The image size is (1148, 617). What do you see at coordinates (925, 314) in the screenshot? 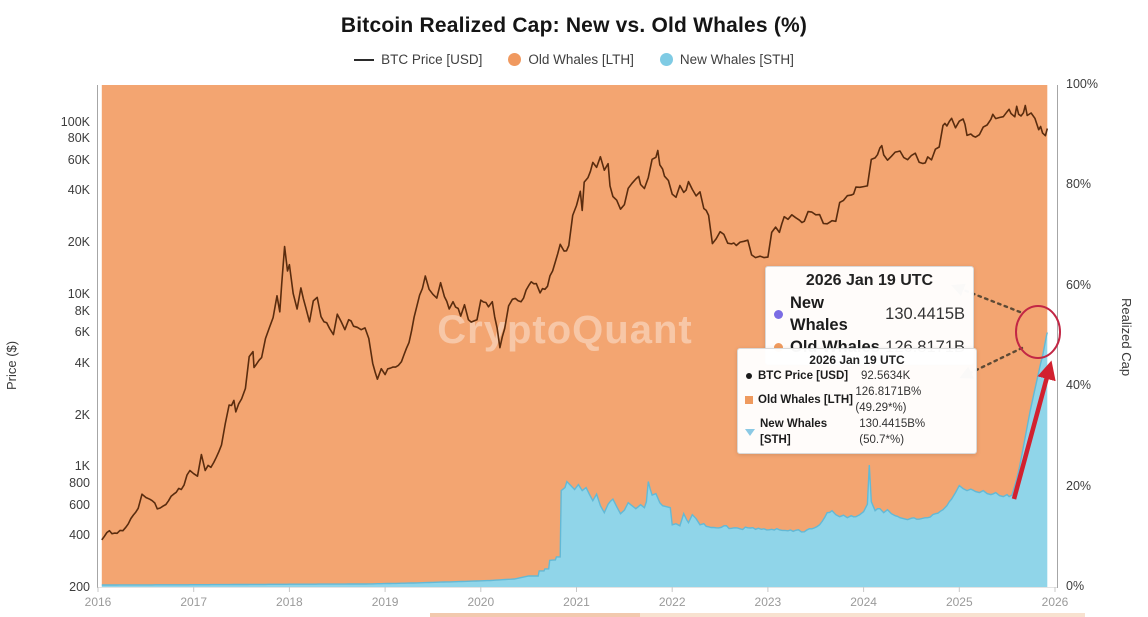
I see `tooltip-value: 130.4415B` at bounding box center [925, 314].